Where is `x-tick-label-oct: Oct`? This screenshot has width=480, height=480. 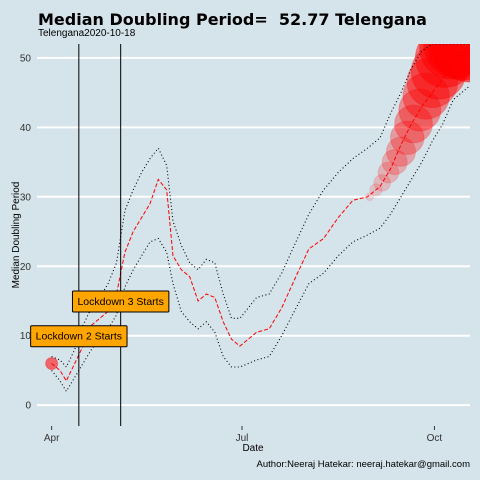
x-tick-label-oct: Oct is located at coordinates (435, 438).